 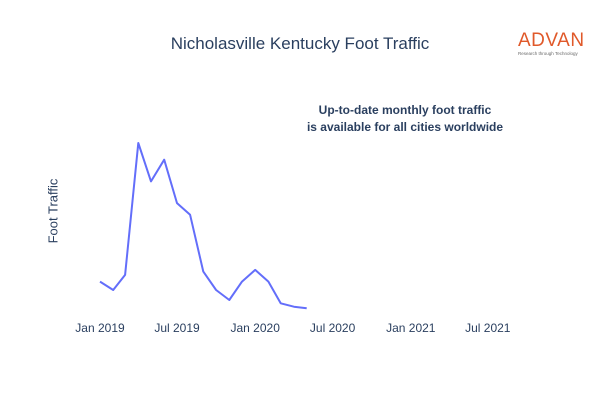 I want to click on x-tick-label: Jan 2020, so click(x=256, y=328).